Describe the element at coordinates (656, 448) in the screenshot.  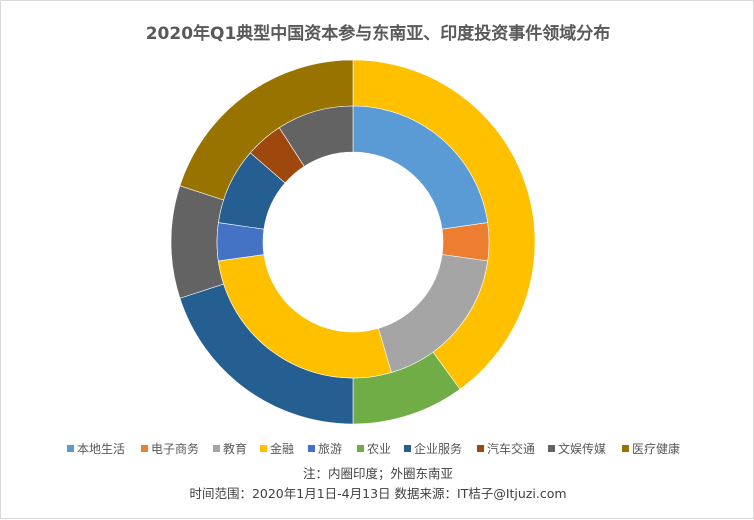
I see `legend-label: 医疗健康` at that location.